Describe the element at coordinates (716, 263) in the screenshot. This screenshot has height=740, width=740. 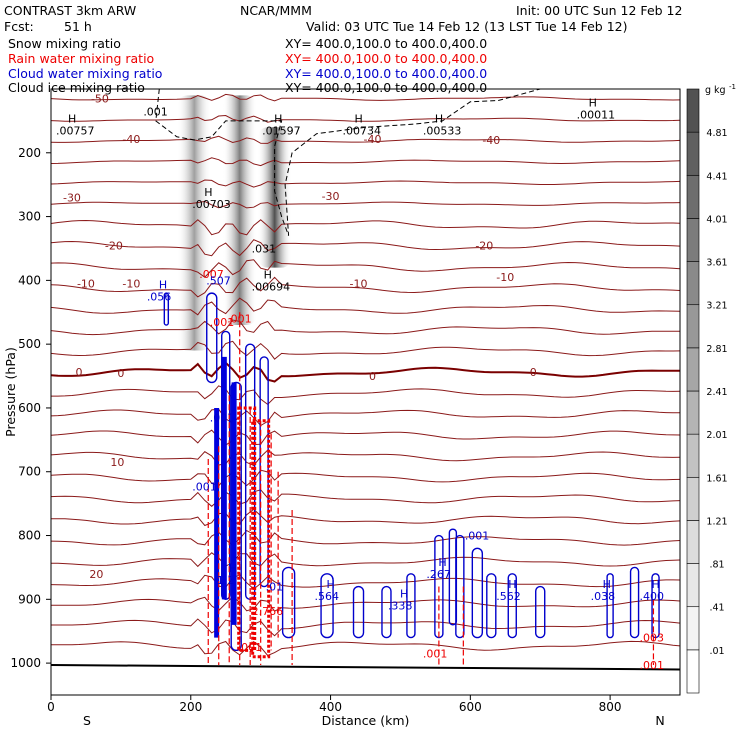
I see `colorbar-level-label: 3.61` at that location.